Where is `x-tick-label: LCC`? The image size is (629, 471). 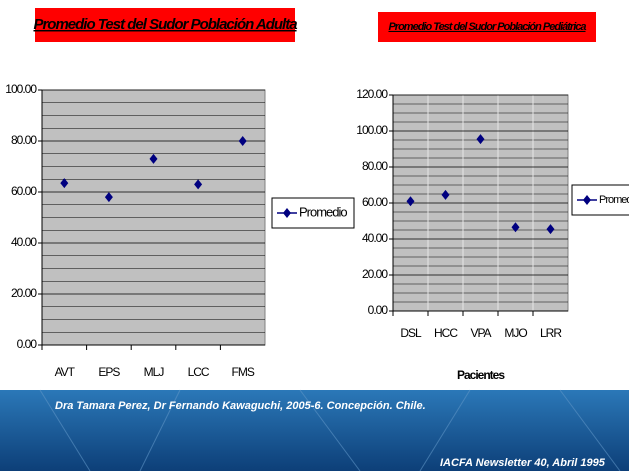
x-tick-label: LCC is located at coordinates (199, 372).